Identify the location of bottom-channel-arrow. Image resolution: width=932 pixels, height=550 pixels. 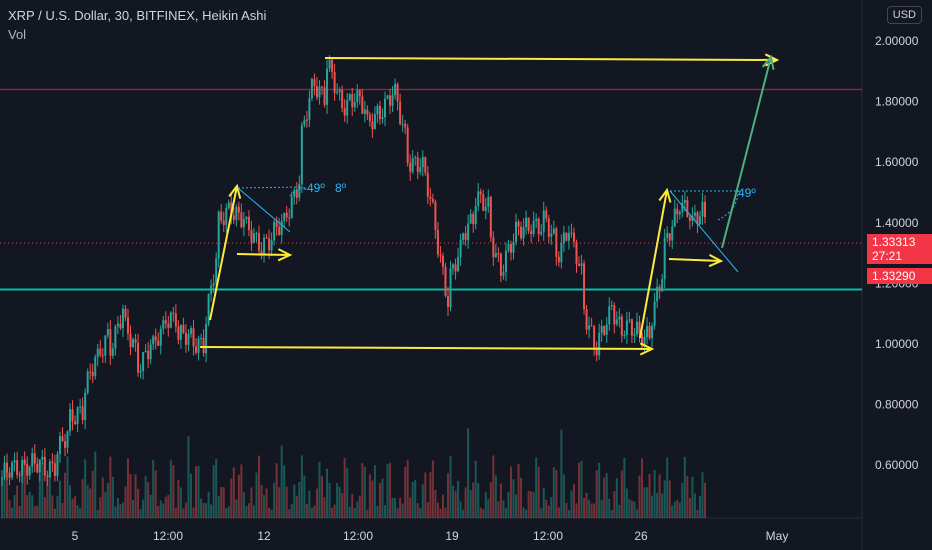
(426, 348).